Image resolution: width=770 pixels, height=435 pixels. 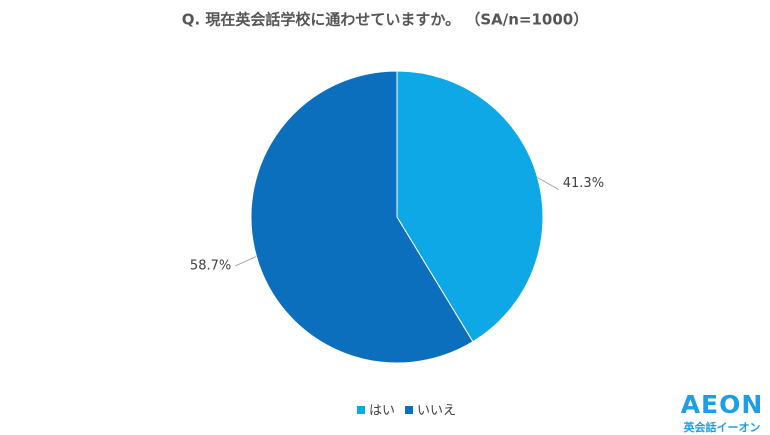 I want to click on legend-label: いいえ, so click(x=436, y=411).